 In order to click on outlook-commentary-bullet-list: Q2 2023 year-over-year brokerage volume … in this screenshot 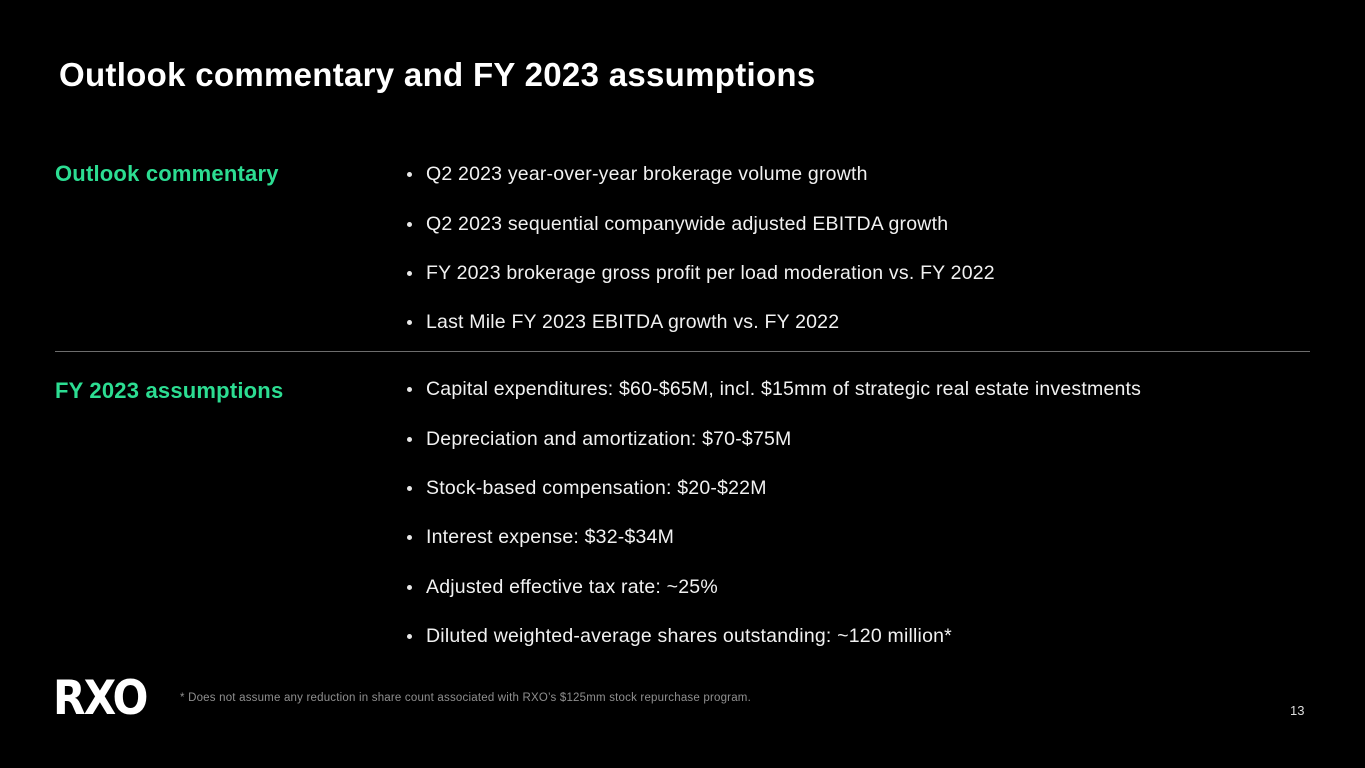, I will do `click(701, 249)`.